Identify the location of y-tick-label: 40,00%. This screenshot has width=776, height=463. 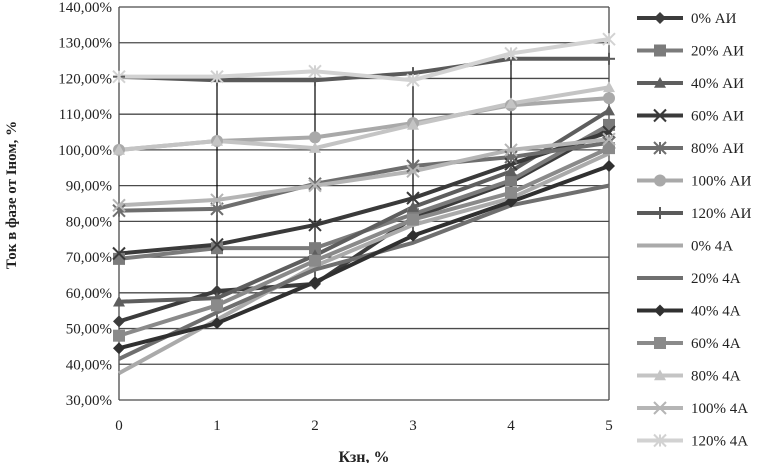
(89, 365).